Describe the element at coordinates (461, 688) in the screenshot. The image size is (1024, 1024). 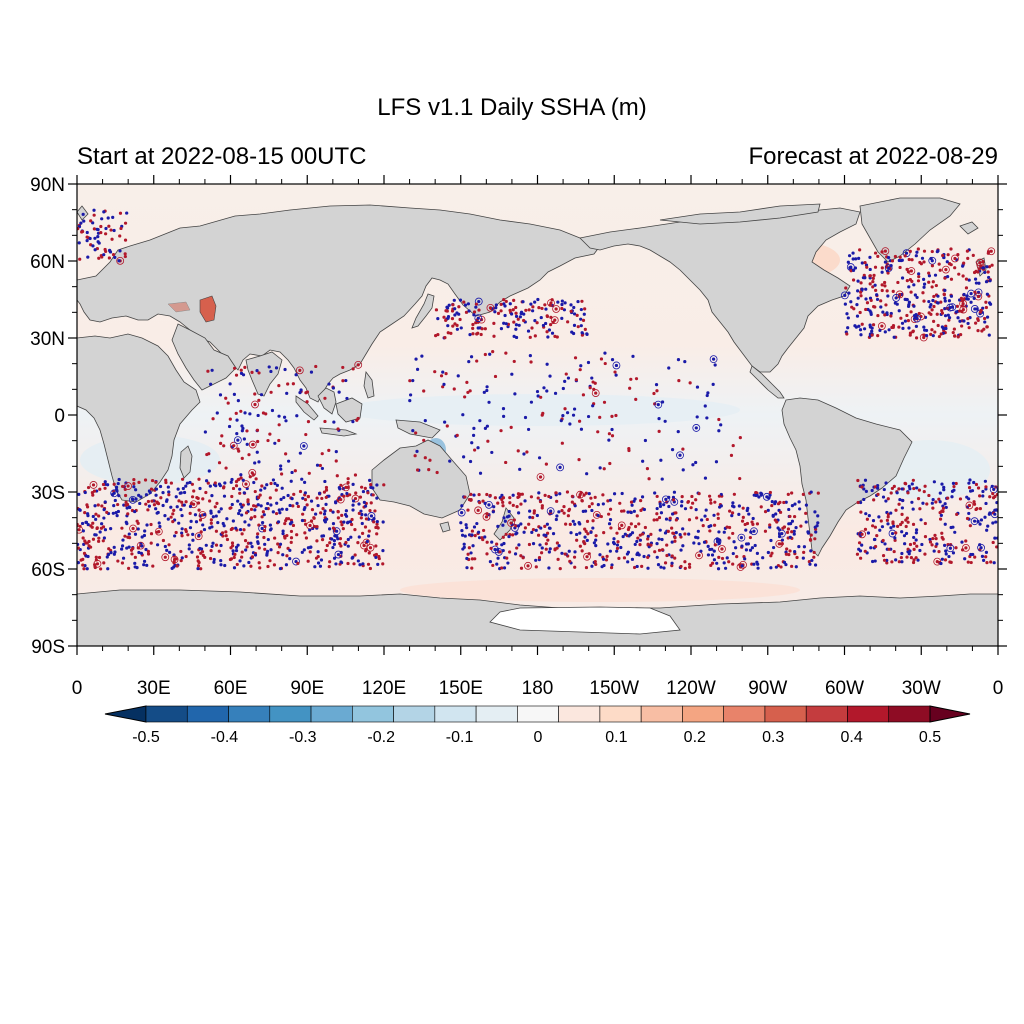
I see `lon-tick-label: 150E` at that location.